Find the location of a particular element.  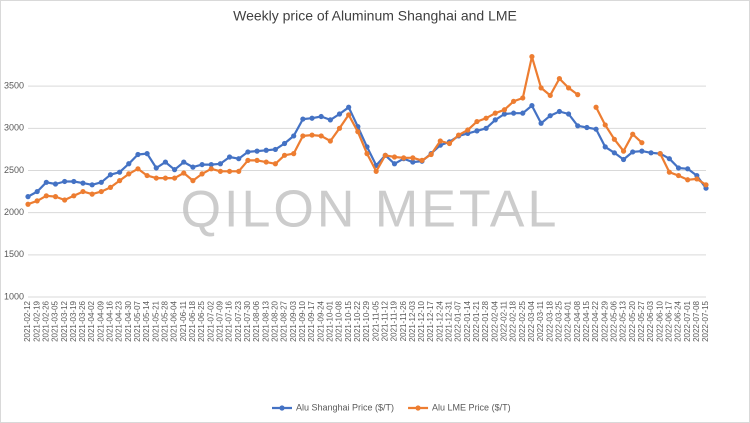

x-tick-label: 2021-12-31 is located at coordinates (449, 320).